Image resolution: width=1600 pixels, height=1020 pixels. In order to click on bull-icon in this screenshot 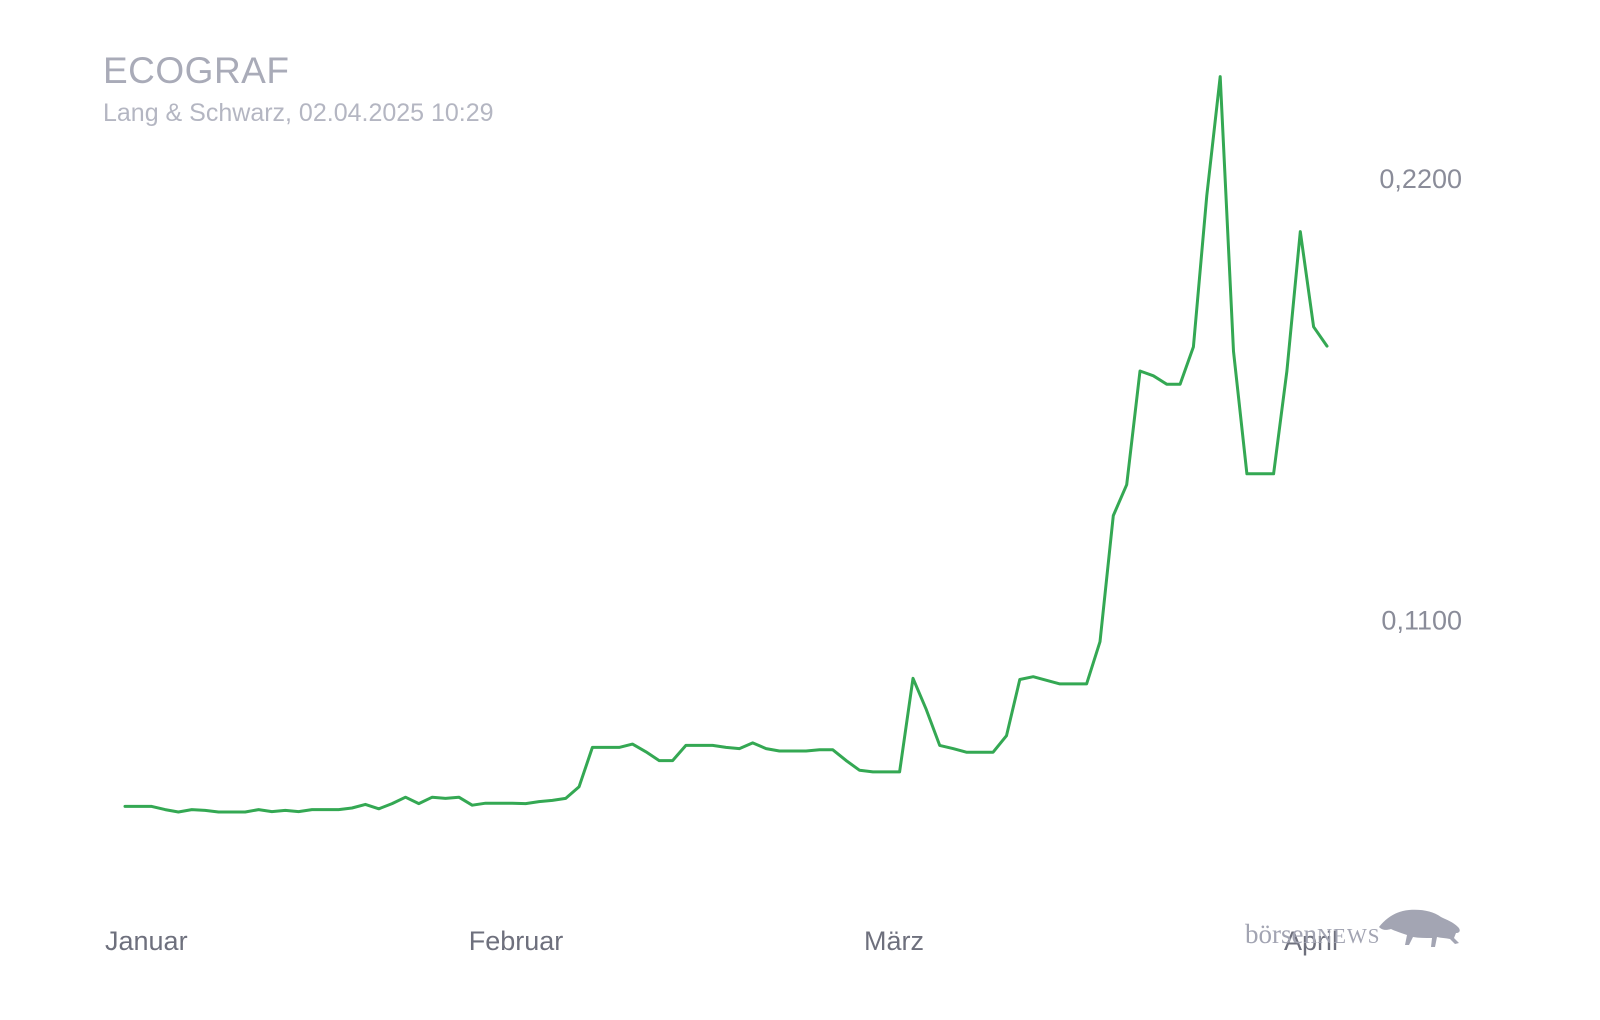, I will do `click(1419, 928)`.